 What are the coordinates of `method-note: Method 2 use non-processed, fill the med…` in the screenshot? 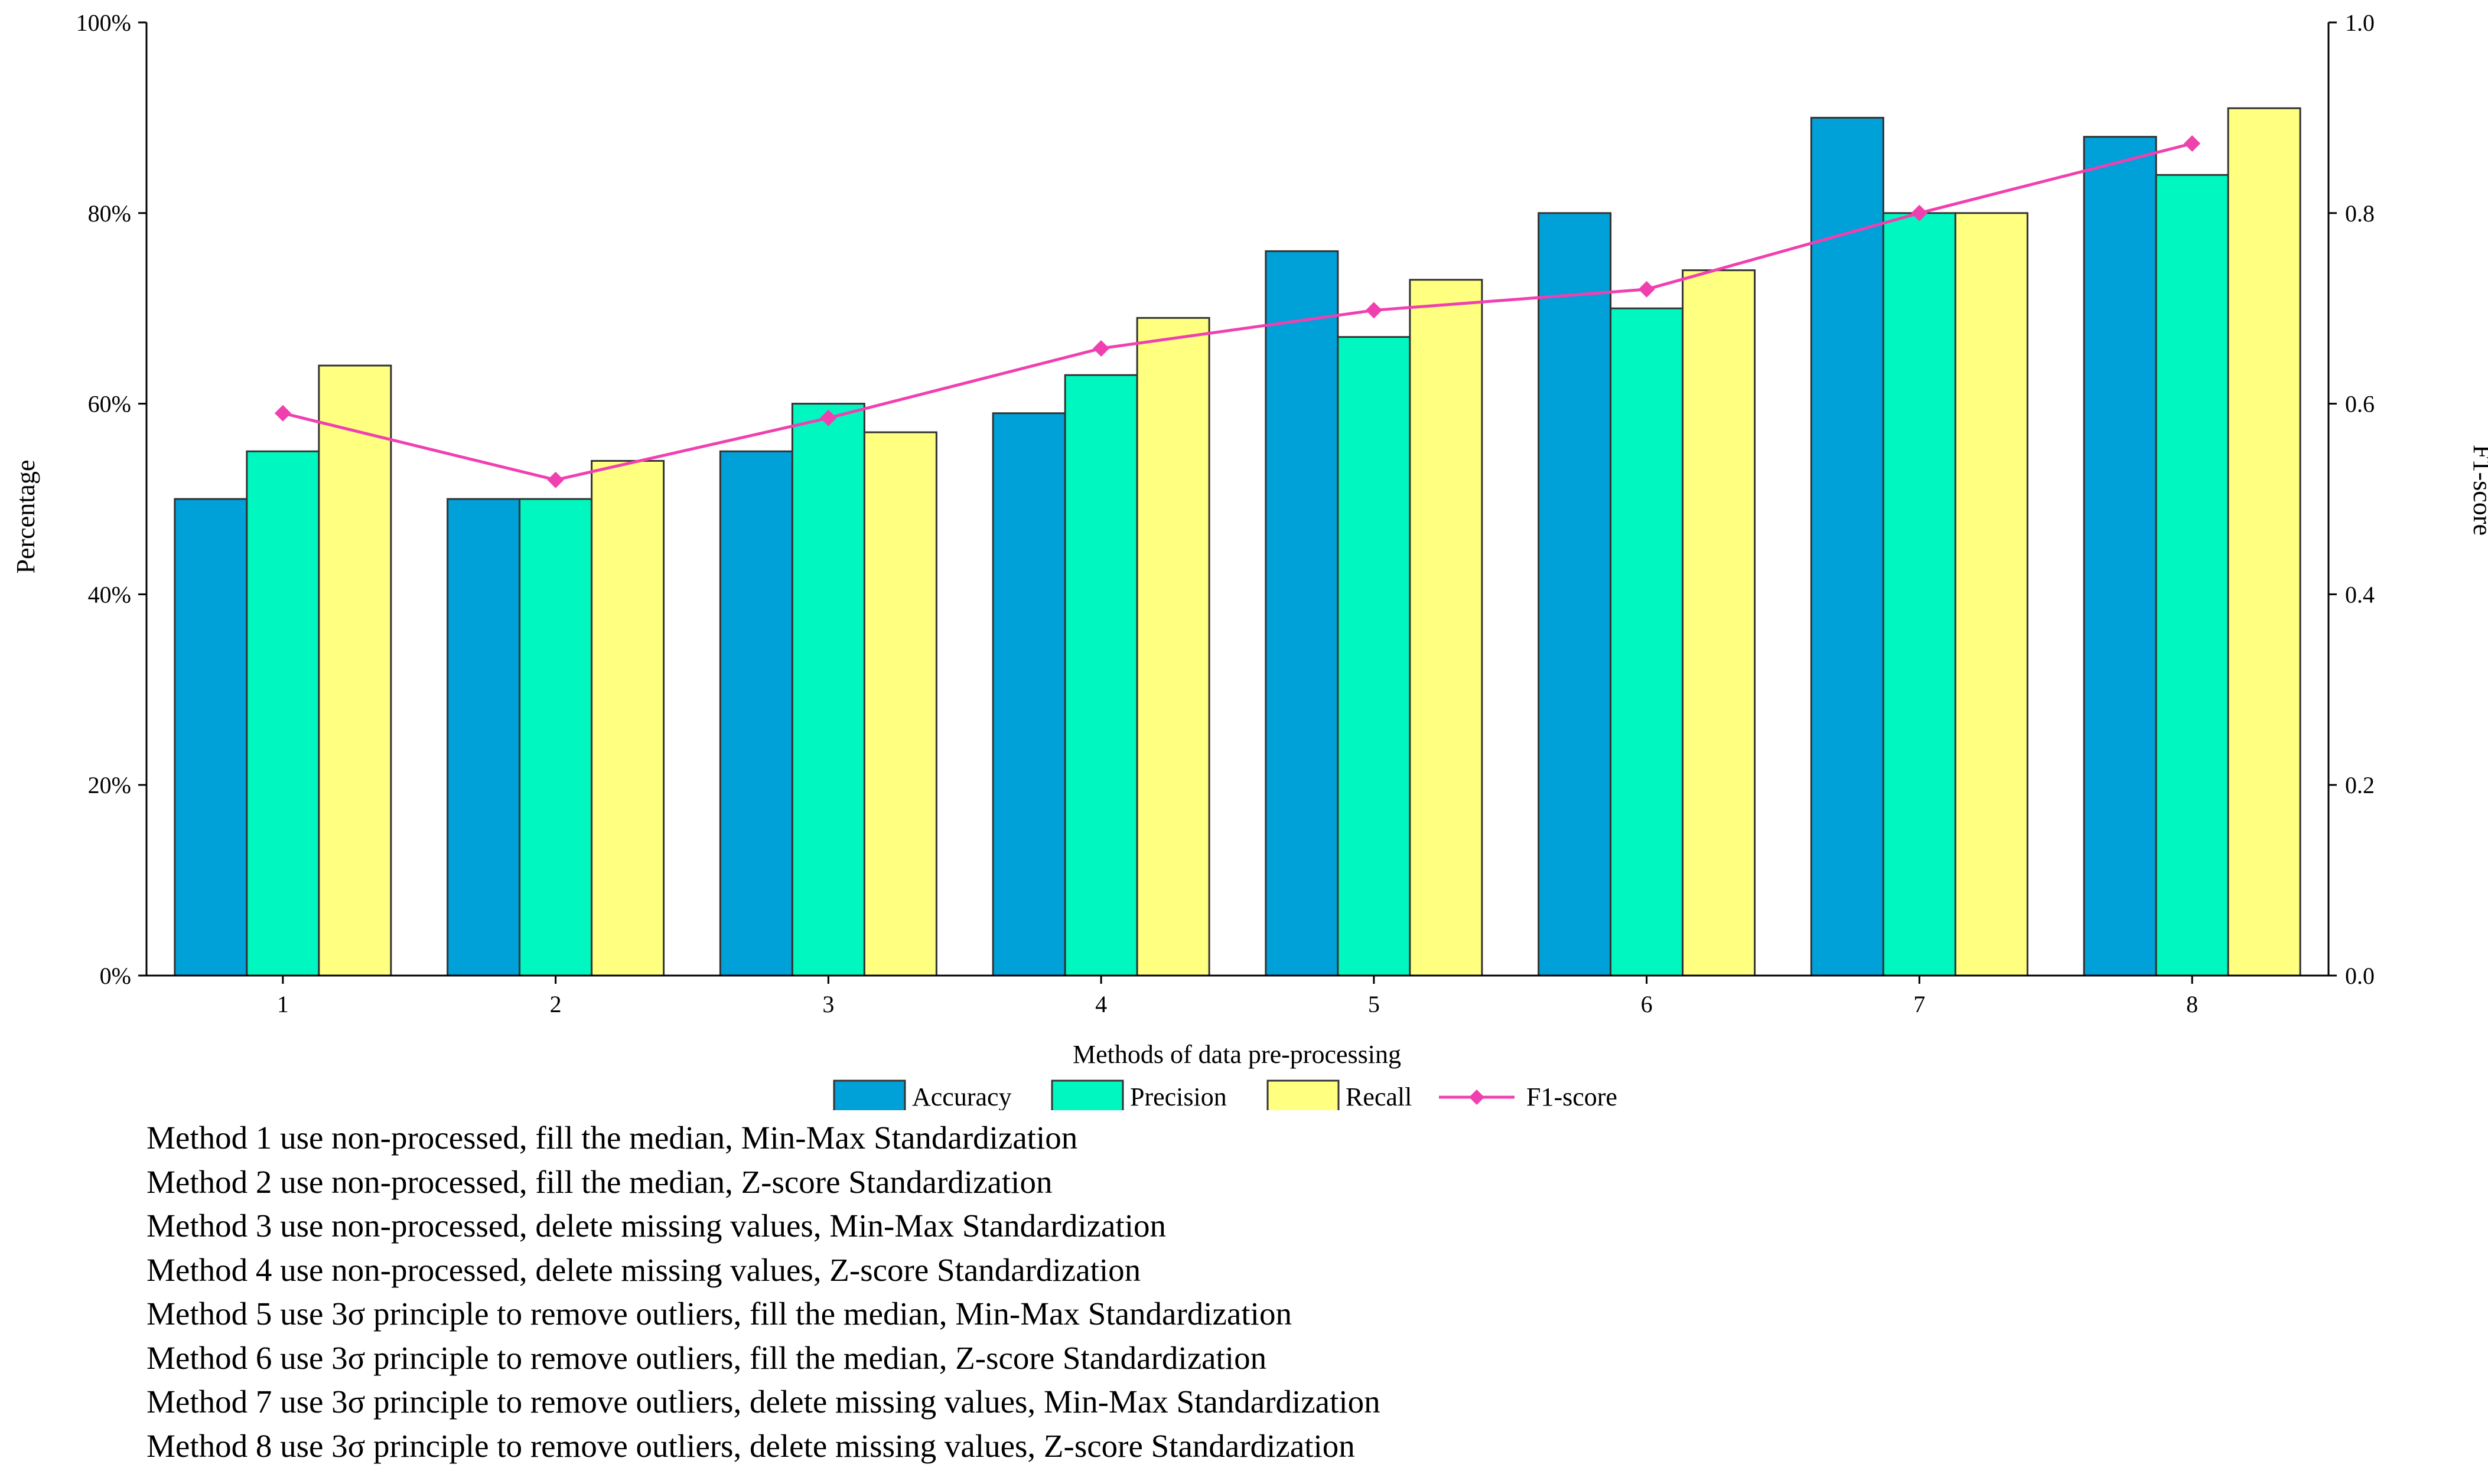 It's located at (600, 1181).